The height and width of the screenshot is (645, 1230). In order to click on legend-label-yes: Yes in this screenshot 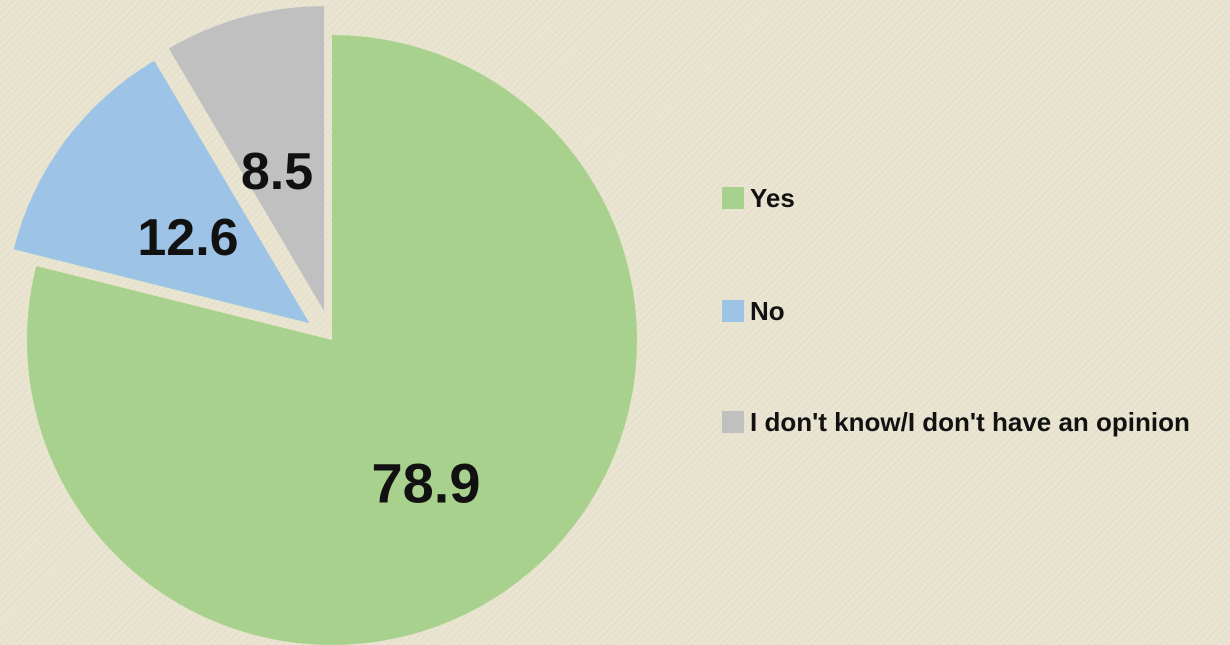, I will do `click(772, 198)`.